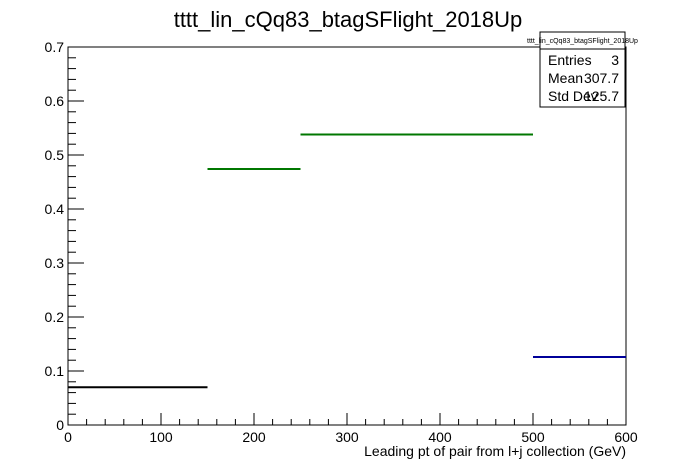 This screenshot has width=696, height=472. What do you see at coordinates (55, 371) in the screenshot?
I see `y-tick-label: 0.1` at bounding box center [55, 371].